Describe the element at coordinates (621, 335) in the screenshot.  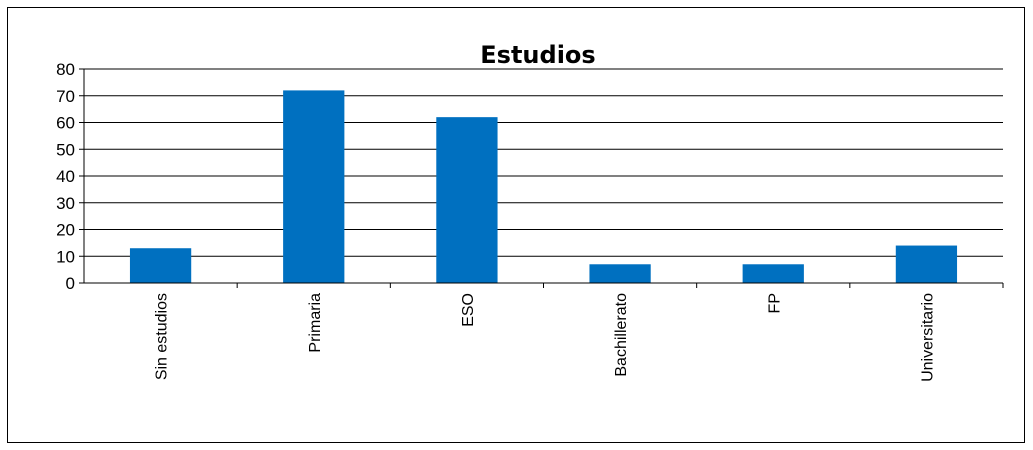
I see `x-category-label: Bachillerato` at that location.